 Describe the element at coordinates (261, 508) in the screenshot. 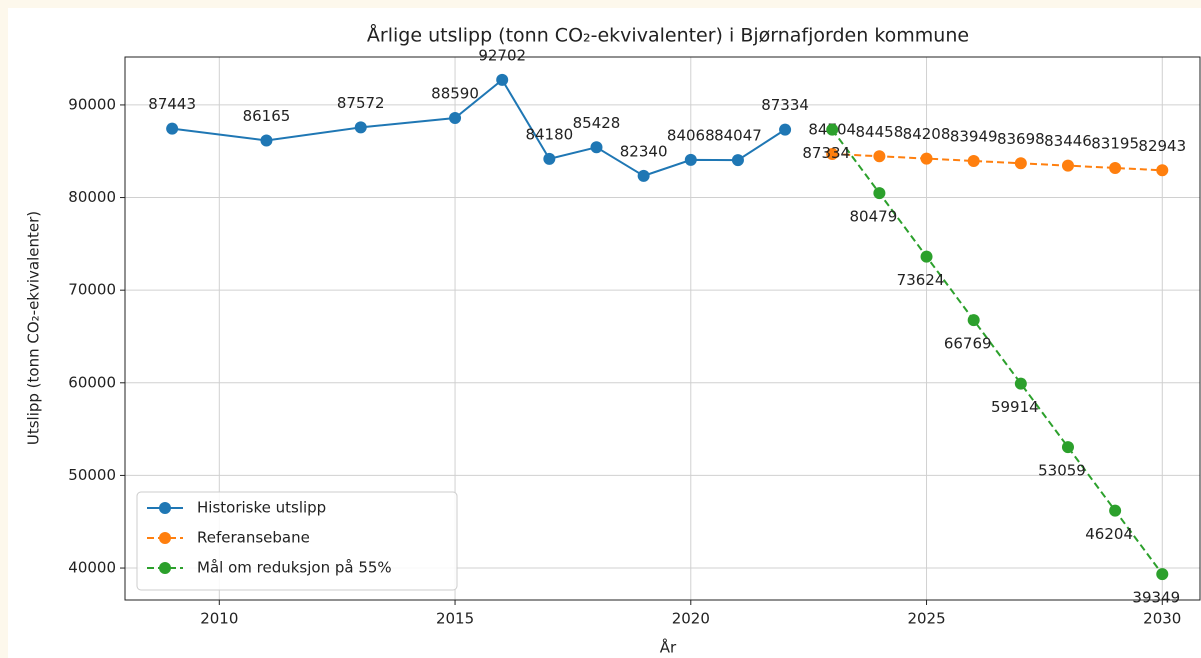

I see `legend-label: Historiske utslipp` at that location.